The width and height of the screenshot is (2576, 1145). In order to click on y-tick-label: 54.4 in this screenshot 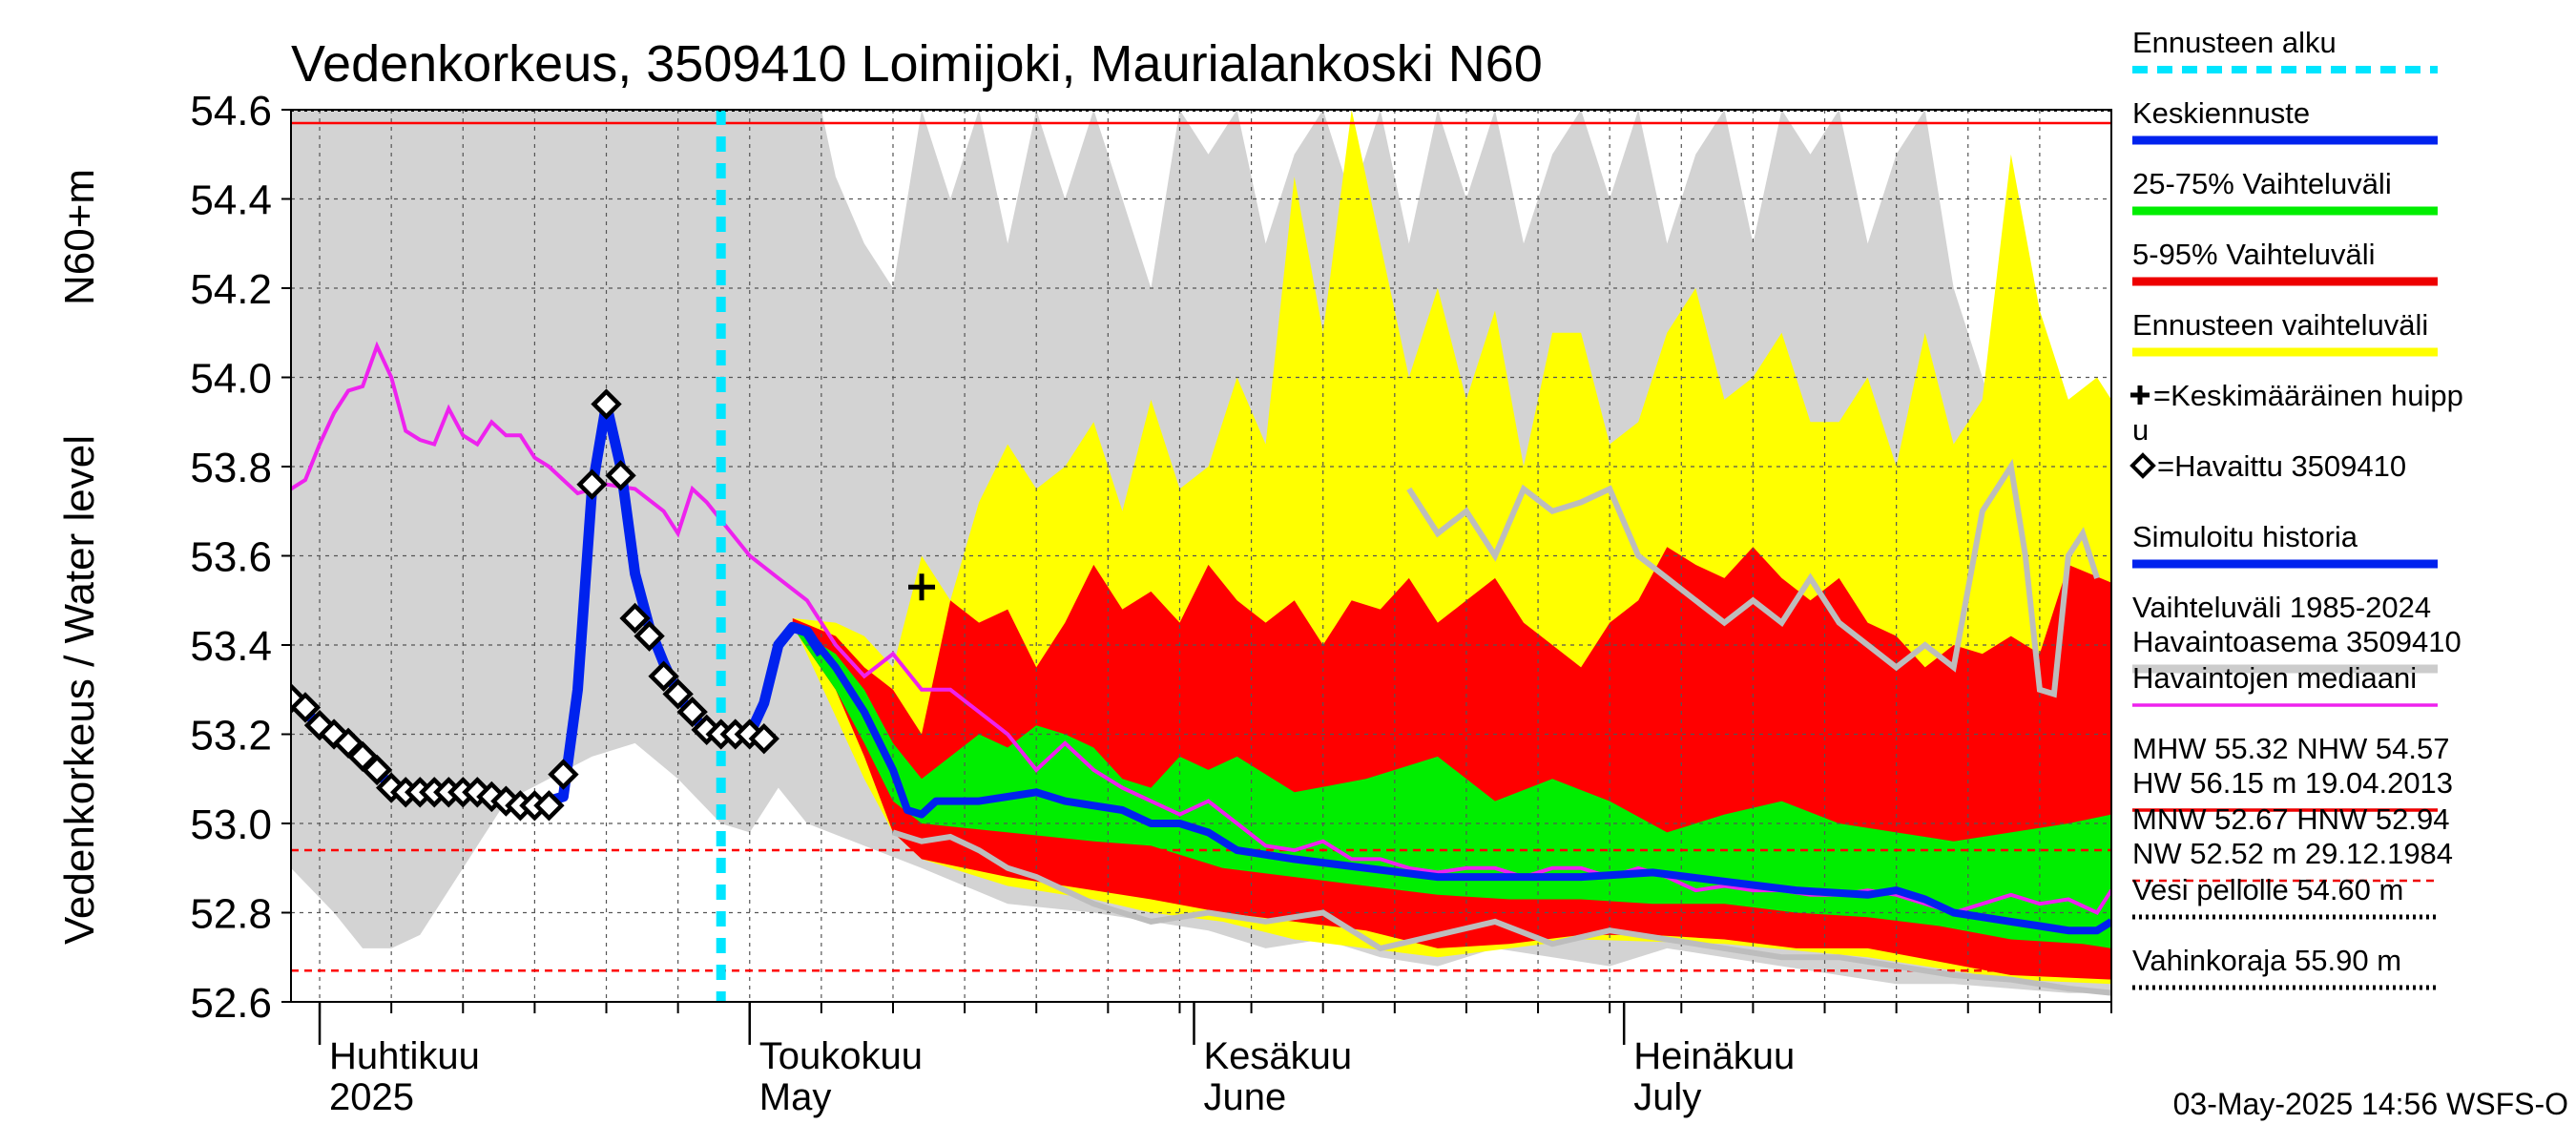, I will do `click(231, 200)`.